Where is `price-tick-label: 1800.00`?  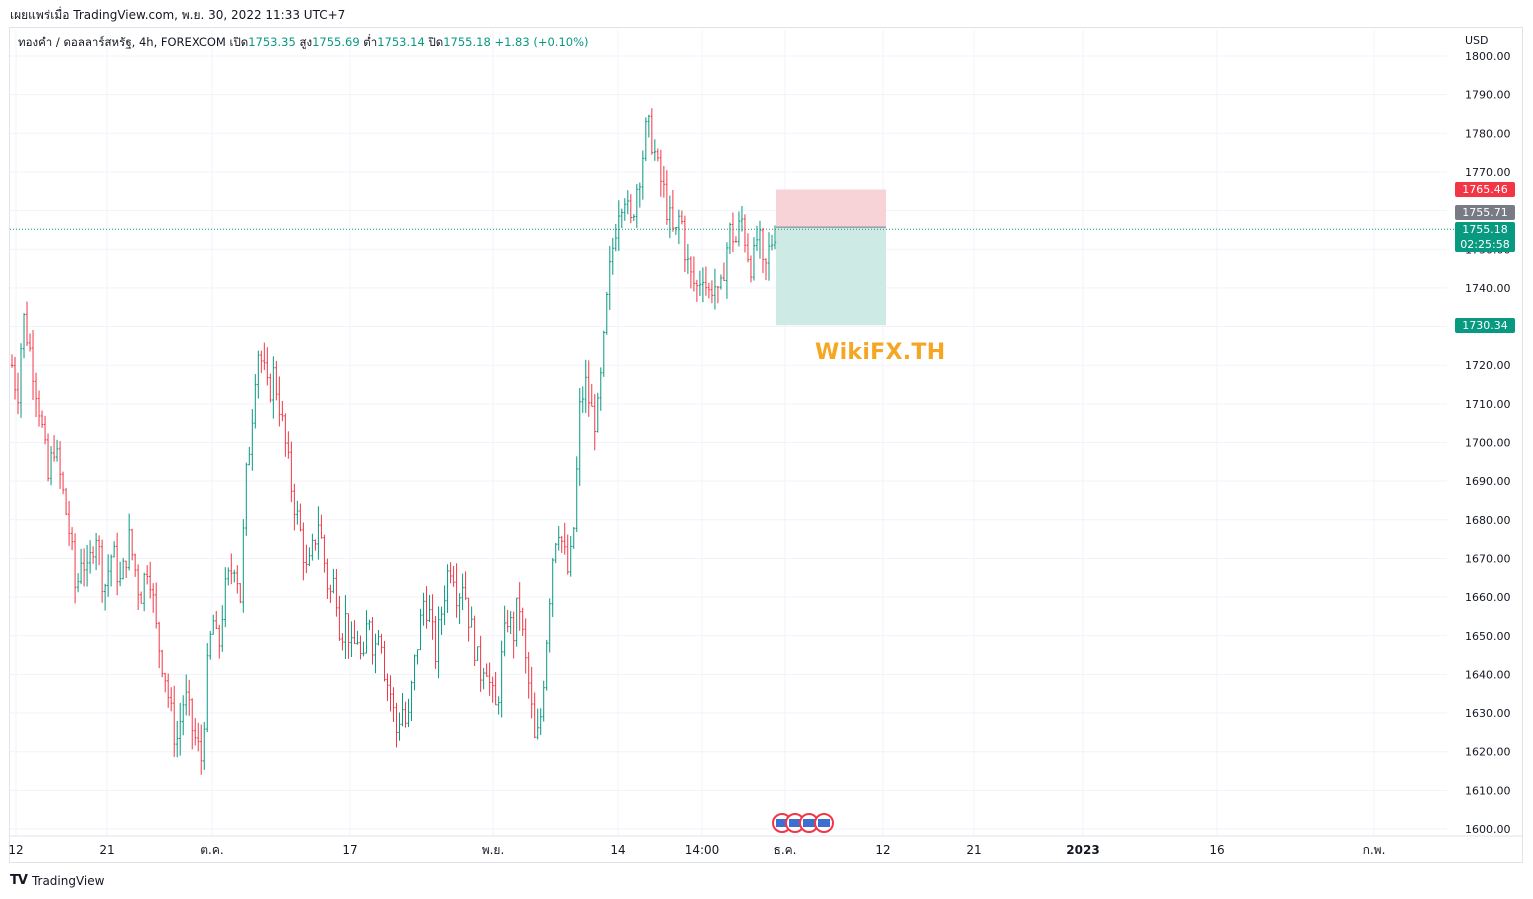 price-tick-label: 1800.00 is located at coordinates (1488, 56).